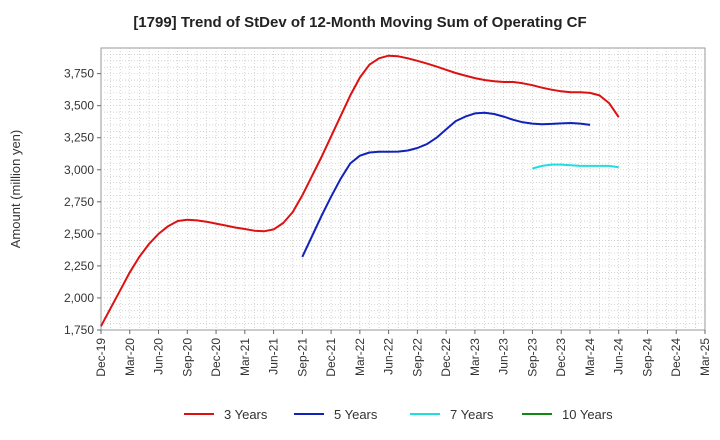 This screenshot has height=440, width=720. I want to click on x-tick-label: Sep-22, so click(417, 357).